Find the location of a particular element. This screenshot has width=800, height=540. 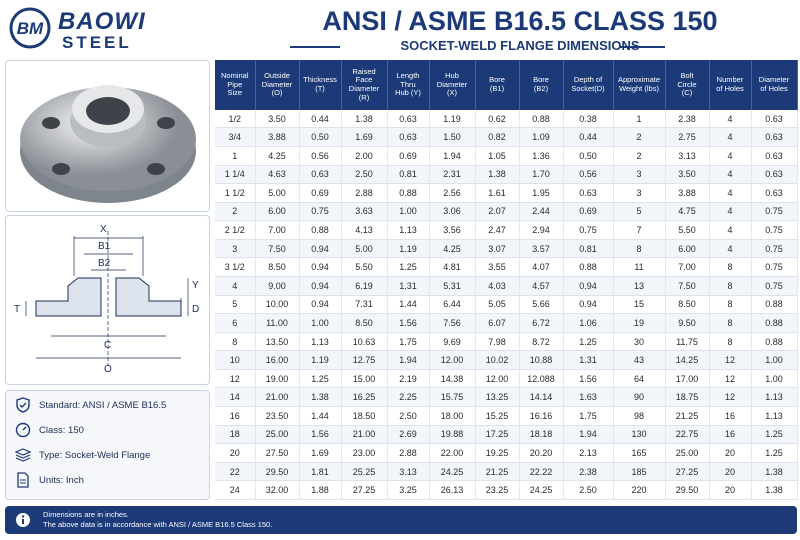

table-cell: 1 is located at coordinates (639, 119).